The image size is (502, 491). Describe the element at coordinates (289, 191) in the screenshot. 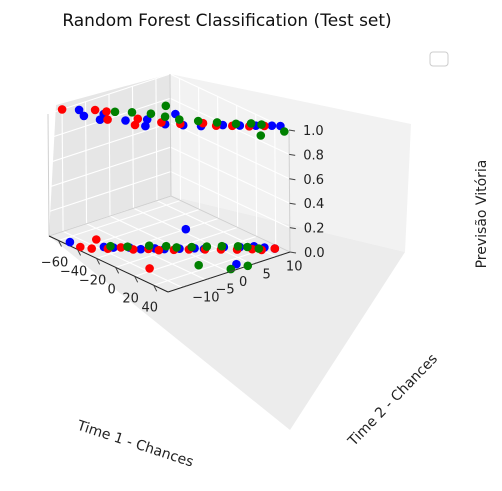

I see `back-right-edge` at that location.